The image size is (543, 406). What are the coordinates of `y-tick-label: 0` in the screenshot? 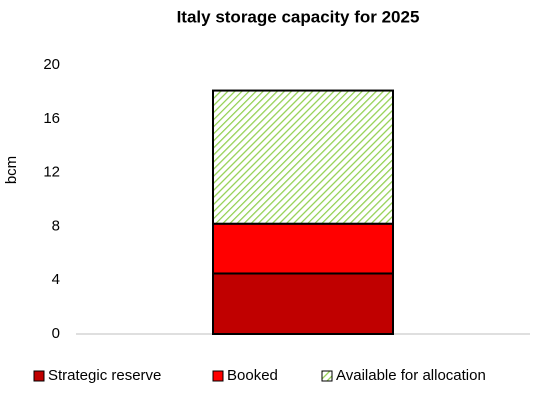 It's located at (56, 333).